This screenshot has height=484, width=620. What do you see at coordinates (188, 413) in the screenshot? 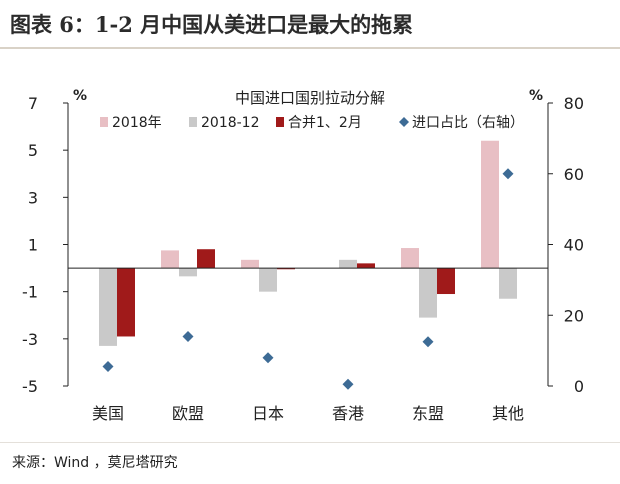
I see `category-label: 欧盟` at bounding box center [188, 413].